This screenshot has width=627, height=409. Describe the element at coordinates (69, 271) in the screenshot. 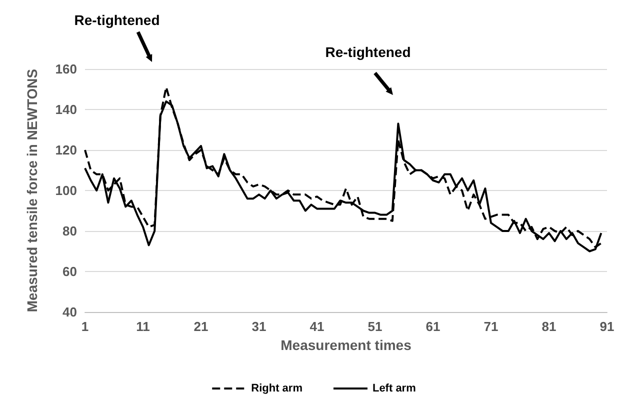

I see `y-tick-label: 60` at that location.